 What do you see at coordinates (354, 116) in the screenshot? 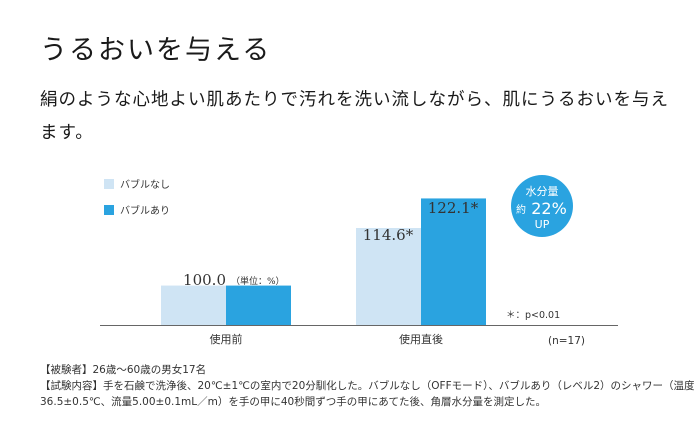
I see `lead-text: 絹のような心地よい肌あたりで汚れを洗い流しながら、肌にうるおいを与えます。` at bounding box center [354, 116].